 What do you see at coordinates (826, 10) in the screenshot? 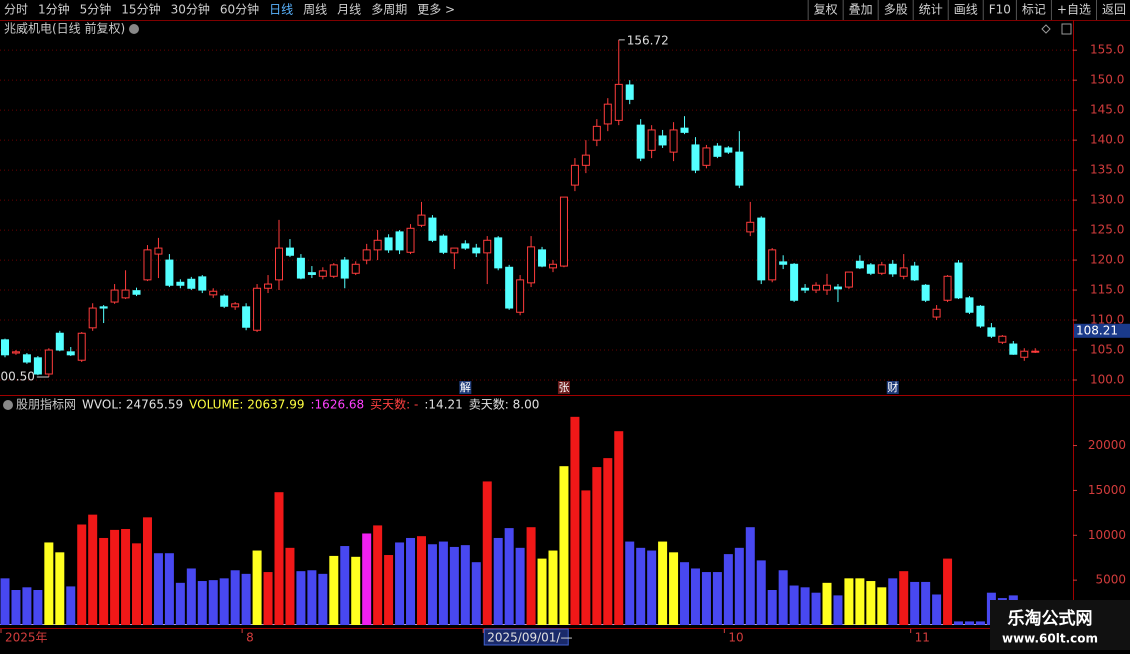
I see `tool-button: 复权` at bounding box center [826, 10].